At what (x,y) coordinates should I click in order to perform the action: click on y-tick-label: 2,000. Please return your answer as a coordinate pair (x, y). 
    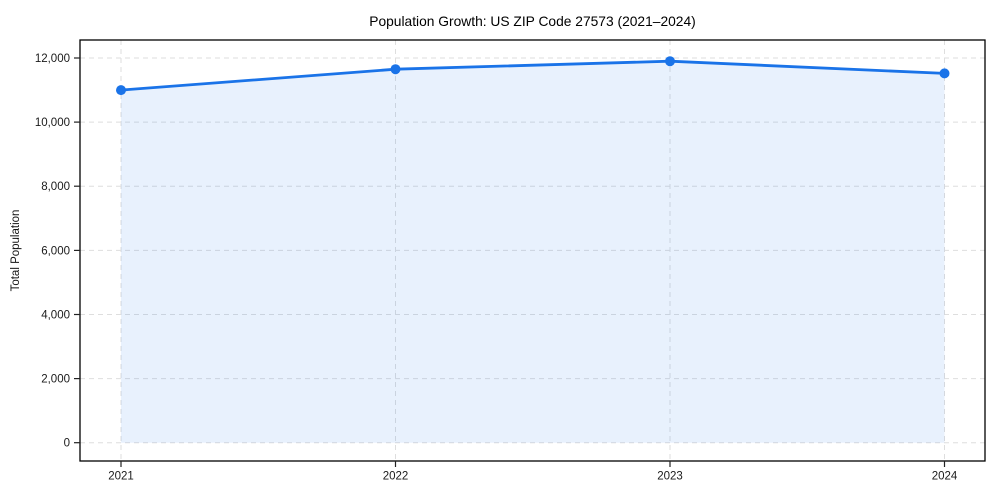
    Looking at the image, I should click on (55, 380).